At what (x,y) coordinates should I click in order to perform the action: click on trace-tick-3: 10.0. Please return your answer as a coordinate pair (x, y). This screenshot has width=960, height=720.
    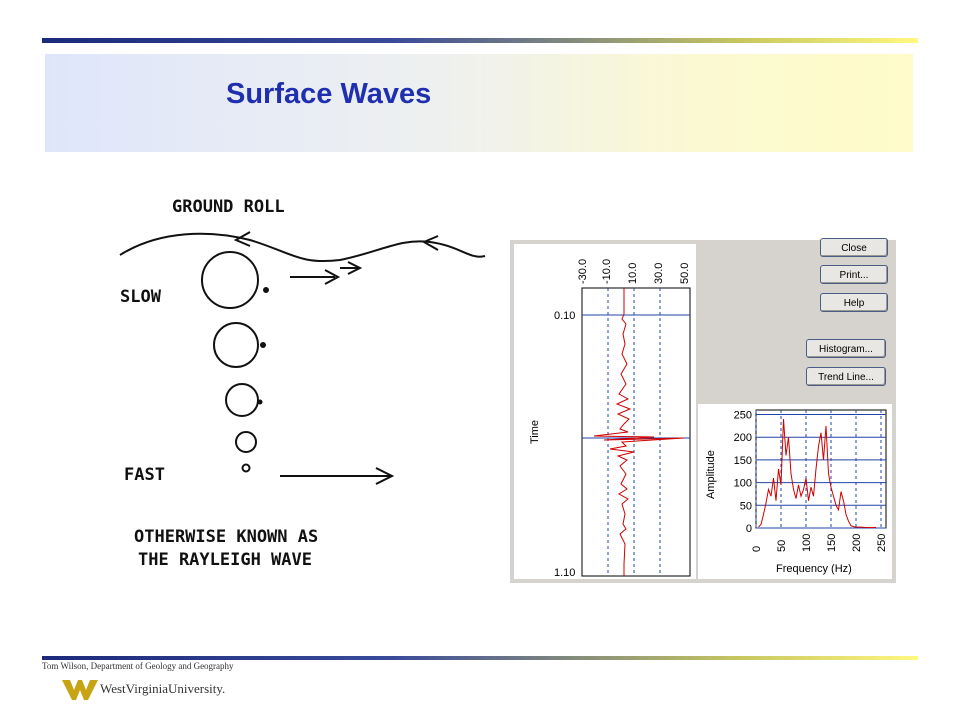
    Looking at the image, I should click on (633, 273).